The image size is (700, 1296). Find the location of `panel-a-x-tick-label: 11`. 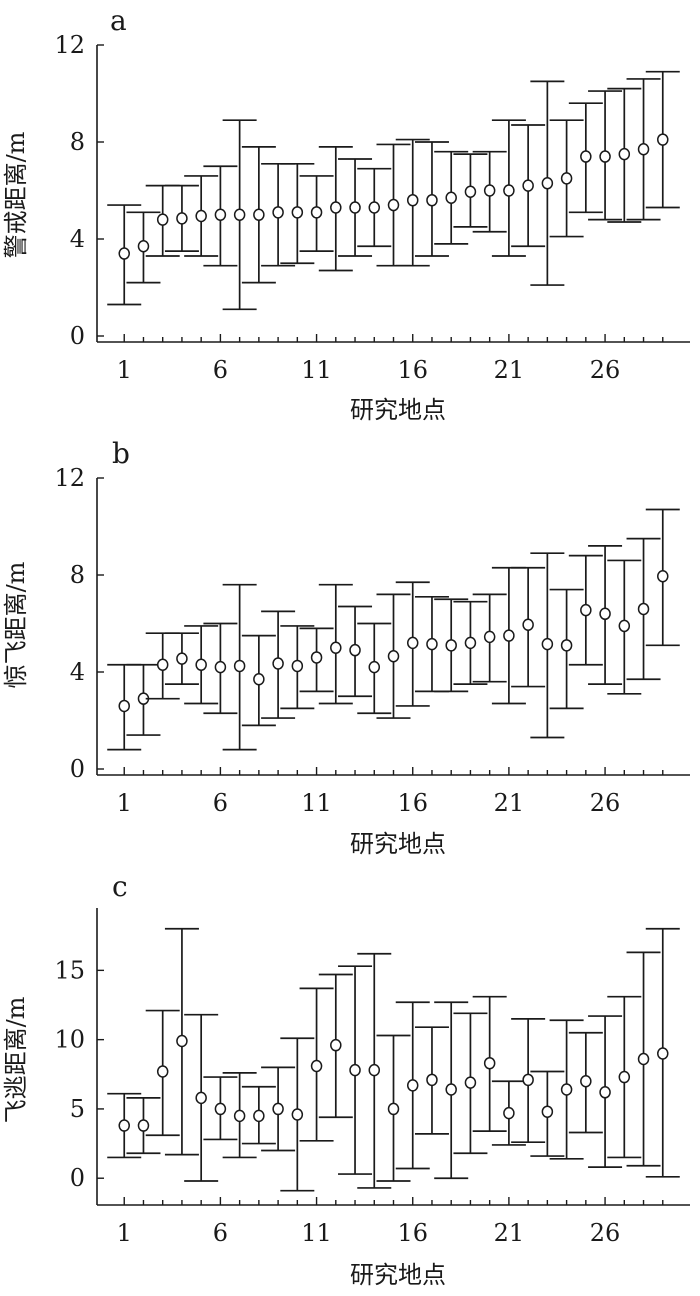

panel-a-x-tick-label: 11 is located at coordinates (316, 370).